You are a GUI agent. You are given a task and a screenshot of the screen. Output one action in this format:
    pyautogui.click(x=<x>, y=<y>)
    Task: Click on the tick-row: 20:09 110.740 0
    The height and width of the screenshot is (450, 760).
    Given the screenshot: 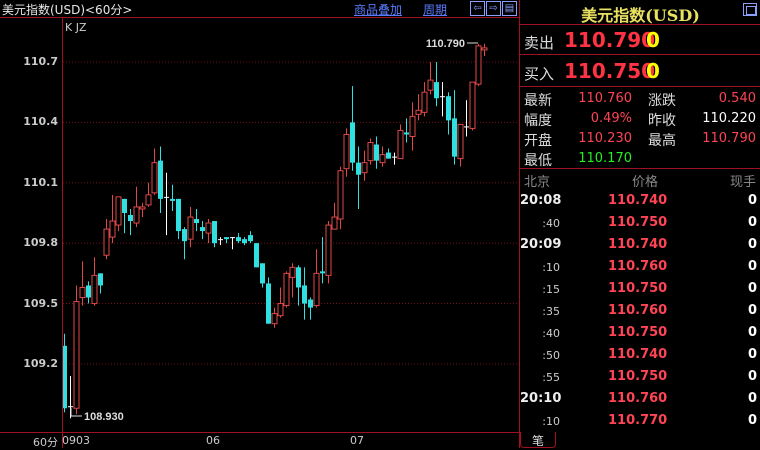 What is the action you would take?
    pyautogui.click(x=640, y=245)
    